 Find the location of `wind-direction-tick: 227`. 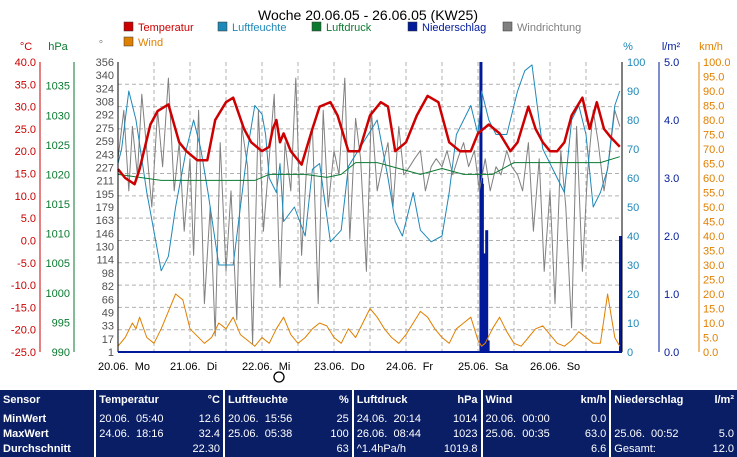

wind-direction-tick: 227 is located at coordinates (105, 168).